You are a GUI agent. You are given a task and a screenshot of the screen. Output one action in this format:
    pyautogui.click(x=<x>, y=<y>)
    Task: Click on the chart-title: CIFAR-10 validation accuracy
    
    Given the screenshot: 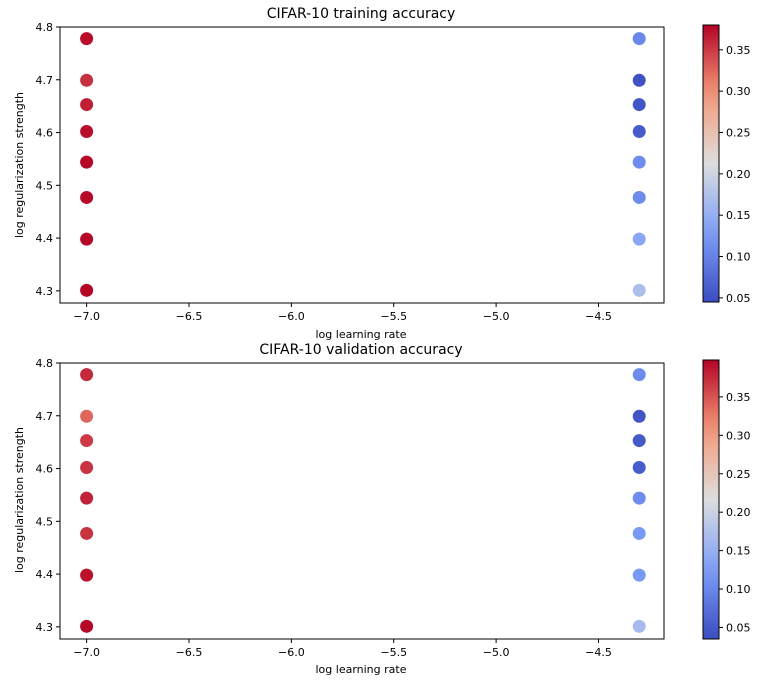 What is the action you would take?
    pyautogui.click(x=360, y=350)
    